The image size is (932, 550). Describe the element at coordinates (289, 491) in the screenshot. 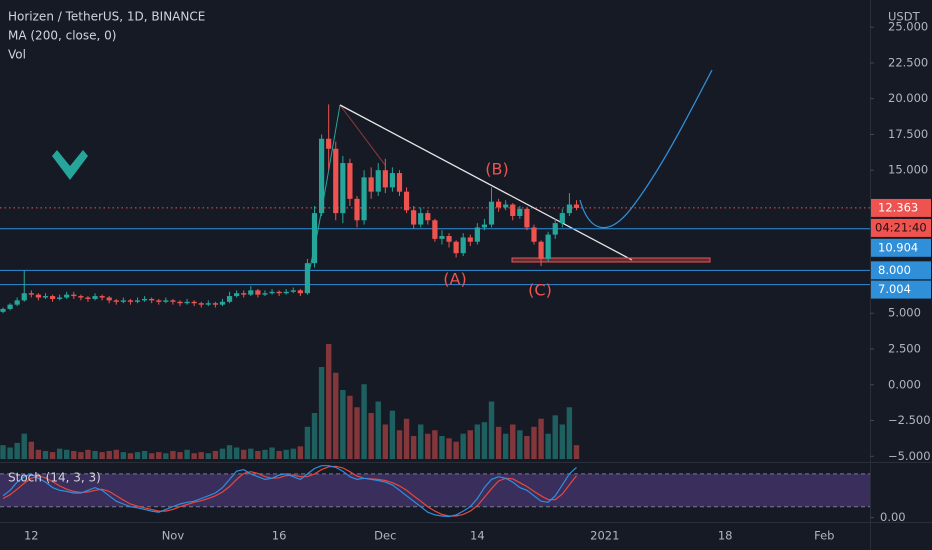

I see `stoch-line` at that location.